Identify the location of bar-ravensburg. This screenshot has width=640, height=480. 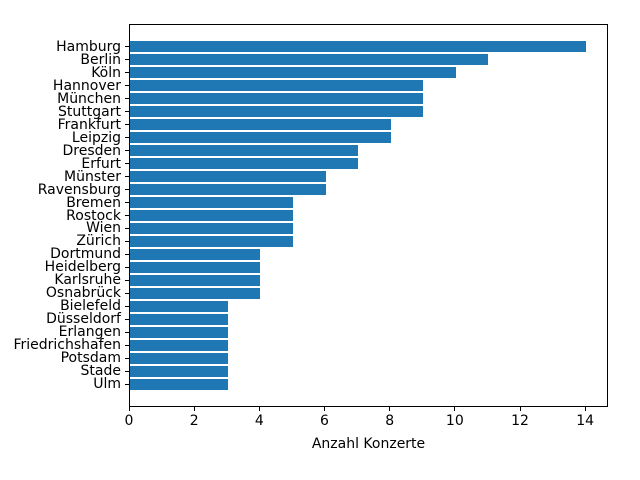
(228, 189).